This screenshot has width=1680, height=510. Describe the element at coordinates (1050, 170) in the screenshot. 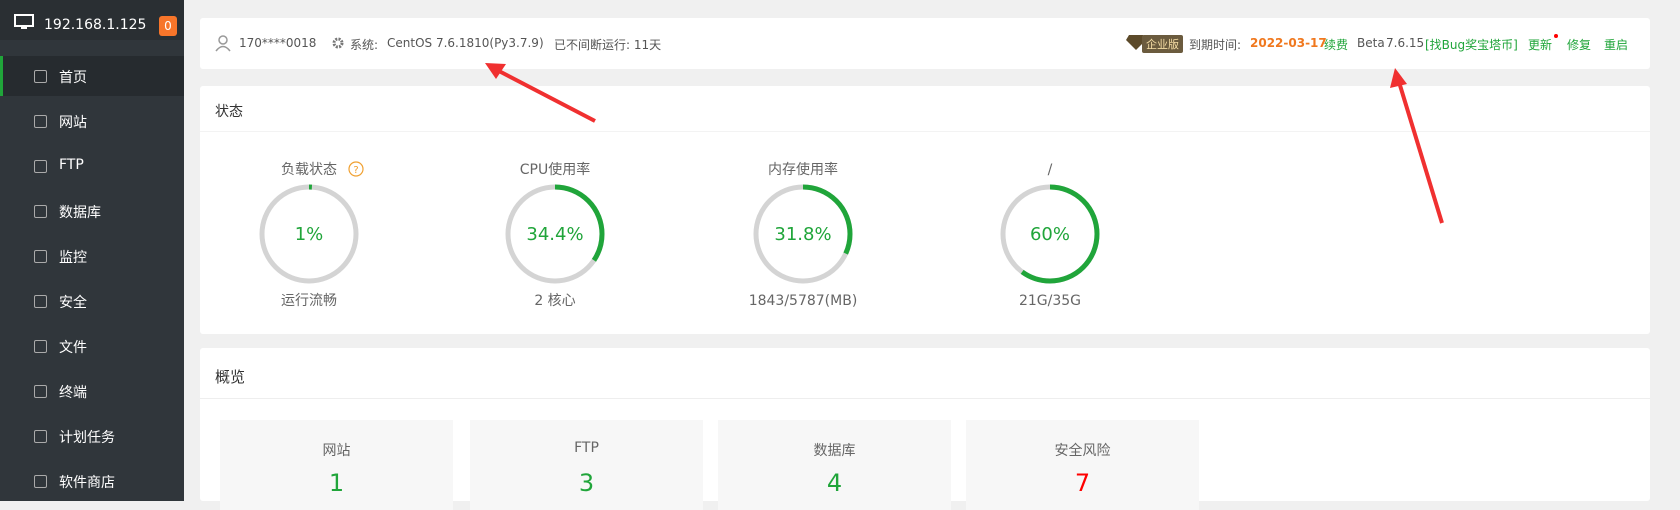

I see `gauge-title: /` at that location.